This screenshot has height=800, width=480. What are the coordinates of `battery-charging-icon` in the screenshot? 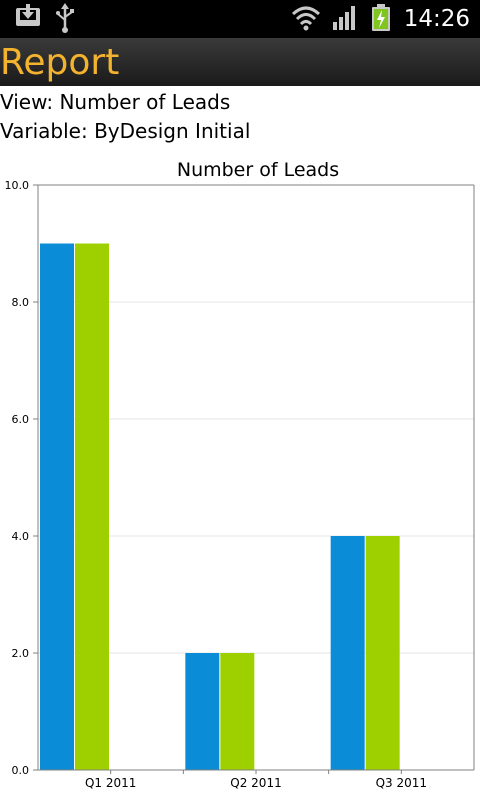 It's located at (381, 17).